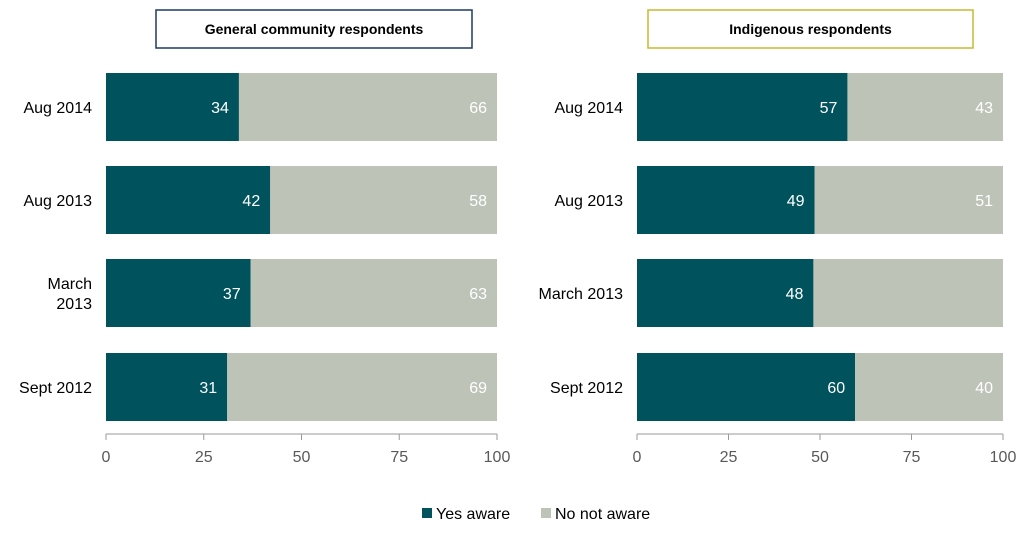 This screenshot has height=536, width=1021. What do you see at coordinates (478, 108) in the screenshot?
I see `general-data-label-no-0: 66` at bounding box center [478, 108].